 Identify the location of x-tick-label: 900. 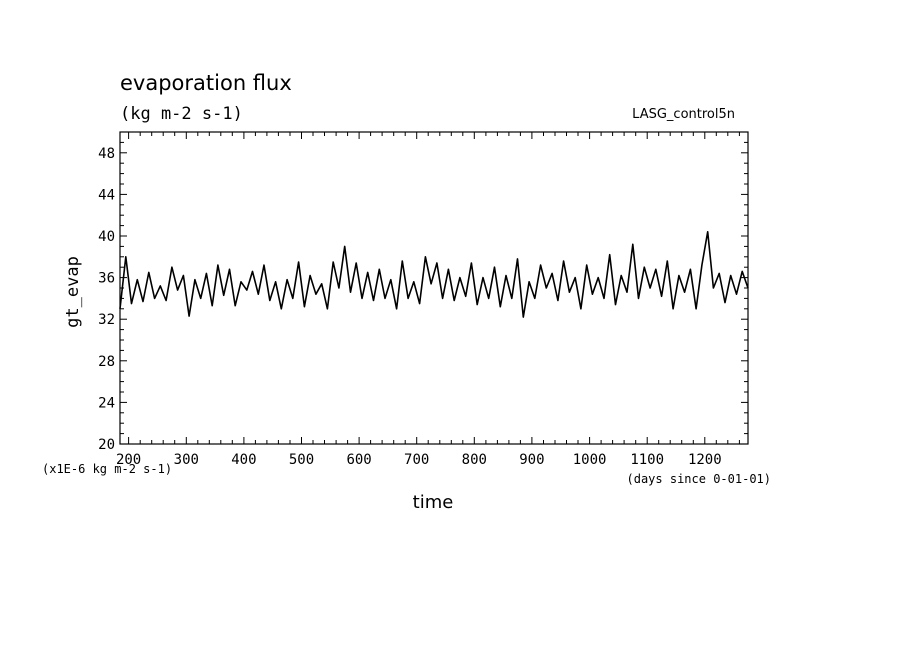
(531, 460).